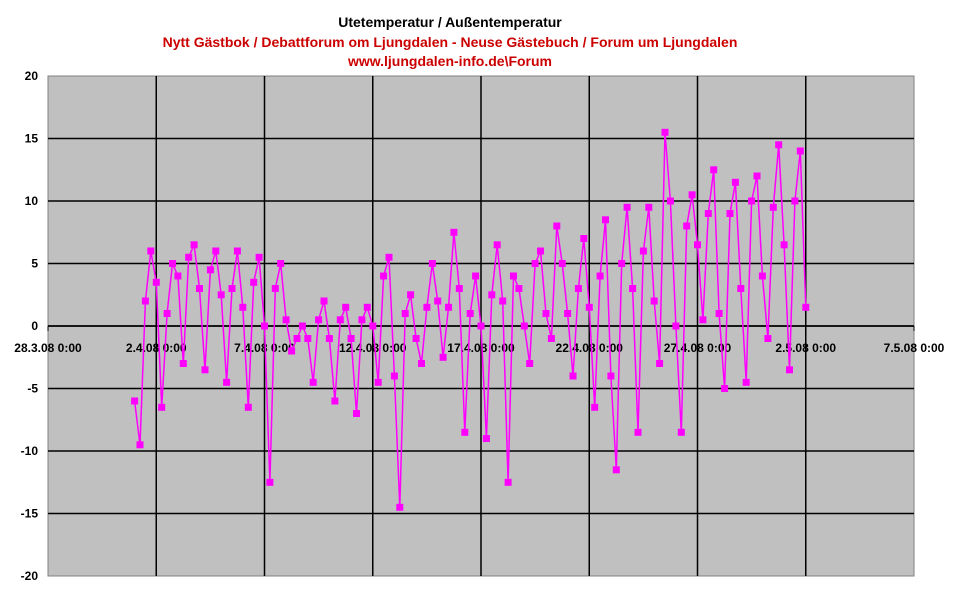 This screenshot has height=604, width=970. I want to click on y-axis-ticks: -20 -15 -10 -5 0 5 10 15 20, so click(30, 326).